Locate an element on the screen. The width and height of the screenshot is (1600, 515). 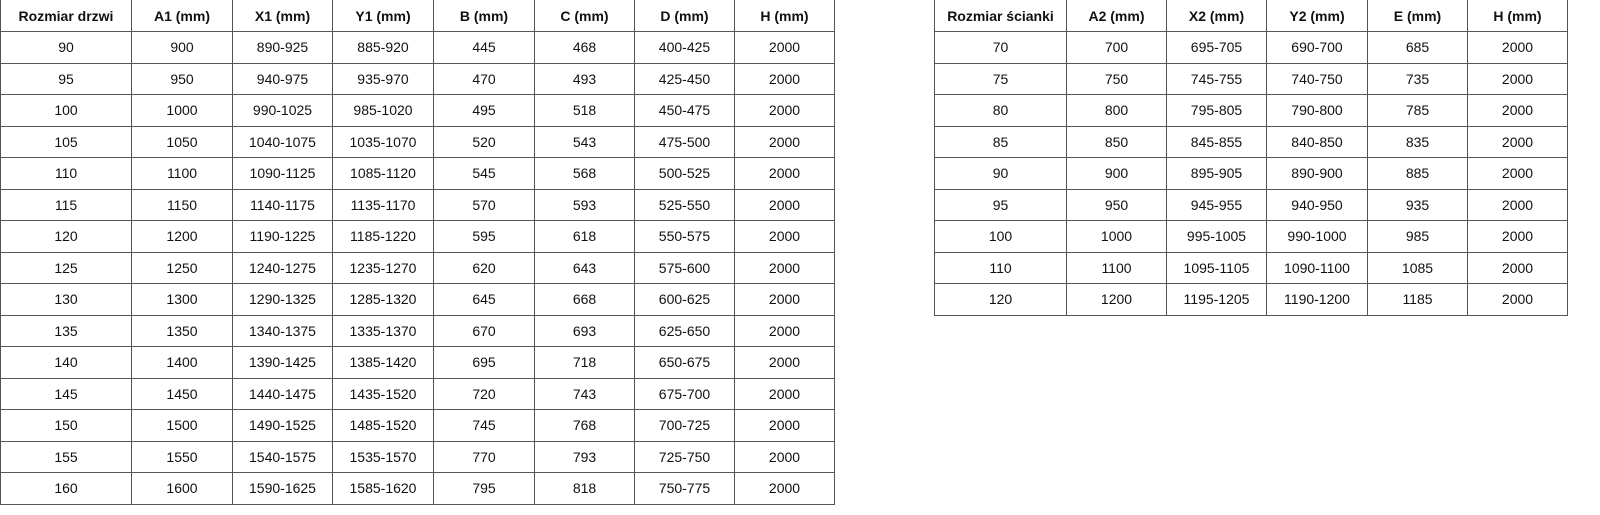
column-header: H (mm) is located at coordinates (1517, 16).